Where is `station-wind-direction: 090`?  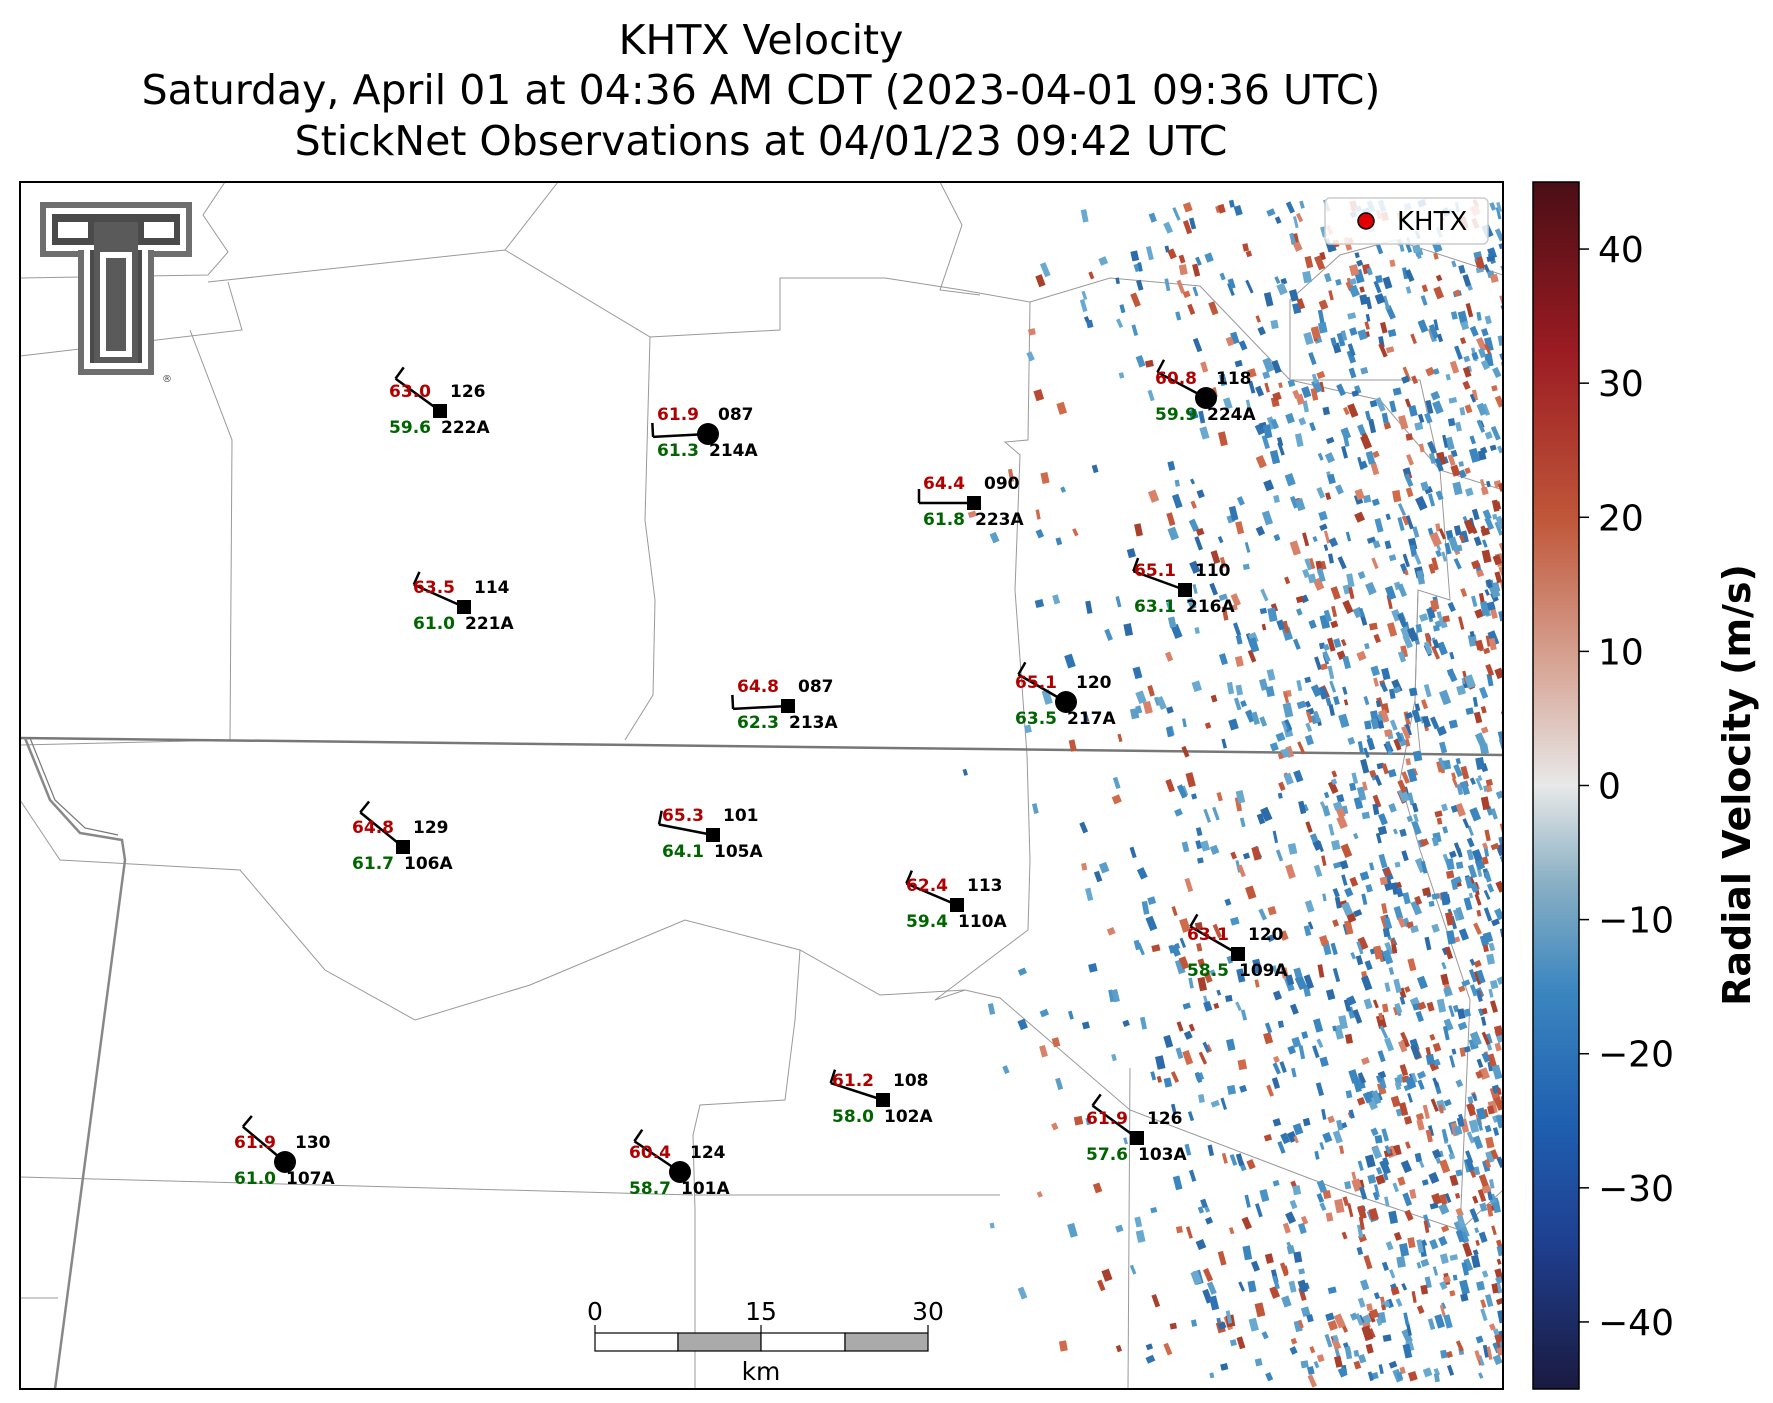 station-wind-direction: 090 is located at coordinates (1002, 484).